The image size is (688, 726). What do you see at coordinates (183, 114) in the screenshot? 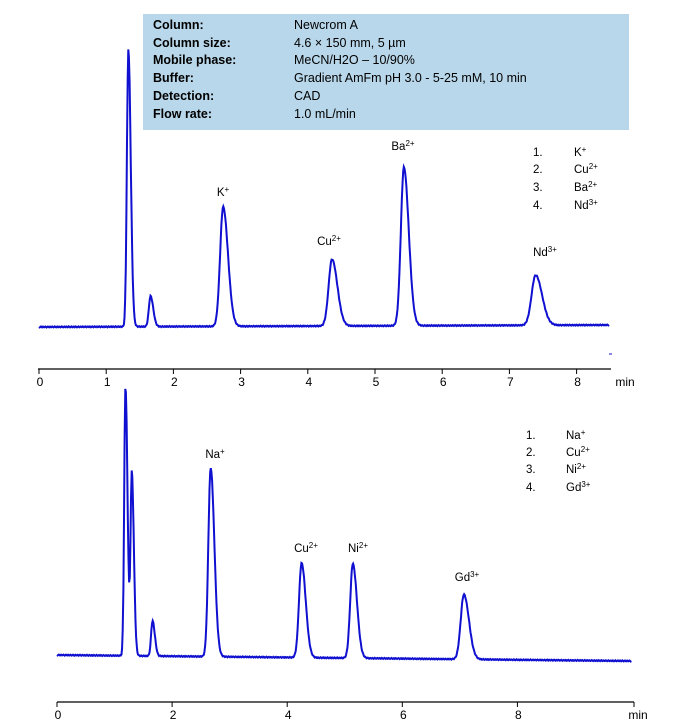
I see `info-key: Flow rate:` at bounding box center [183, 114].